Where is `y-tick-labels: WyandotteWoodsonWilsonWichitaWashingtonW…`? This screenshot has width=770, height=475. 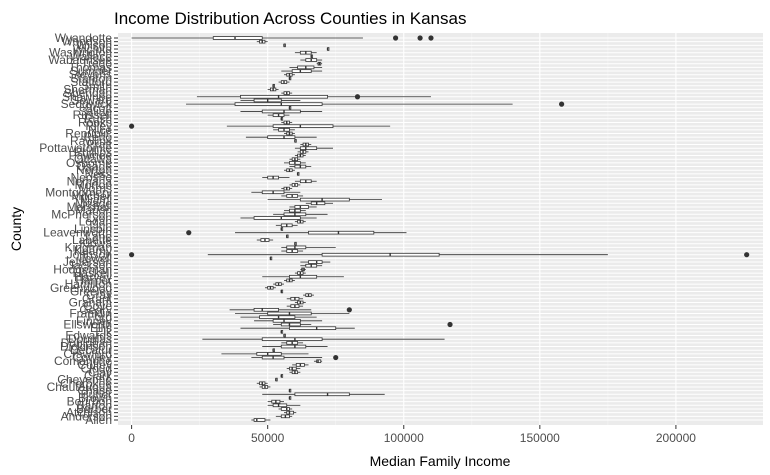 y-tick-labels: WyandotteWoodsonWilsonWichitaWashingtonW… is located at coordinates (78, 229).